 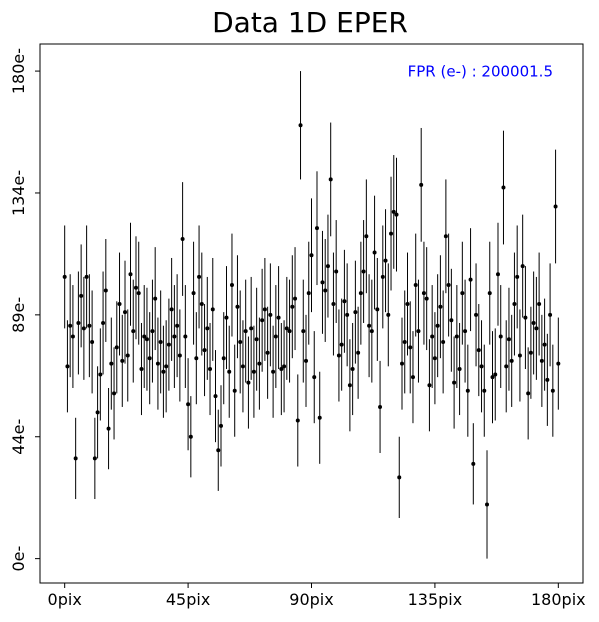 I want to click on y-tick-label: 0e-, so click(x=18, y=559).